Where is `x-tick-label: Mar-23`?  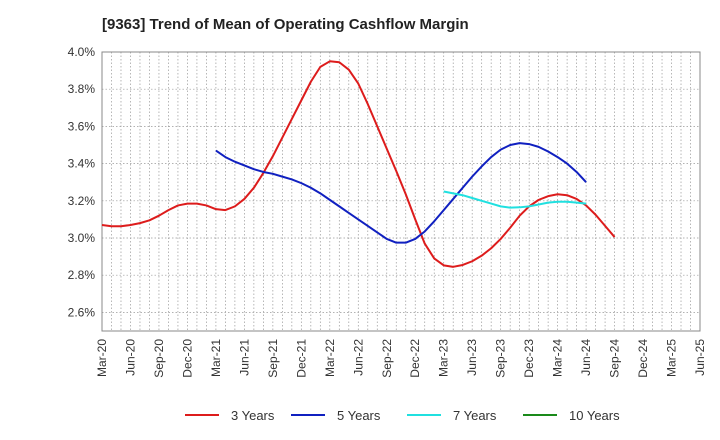
x-tick-label: Mar-23 is located at coordinates (444, 358).